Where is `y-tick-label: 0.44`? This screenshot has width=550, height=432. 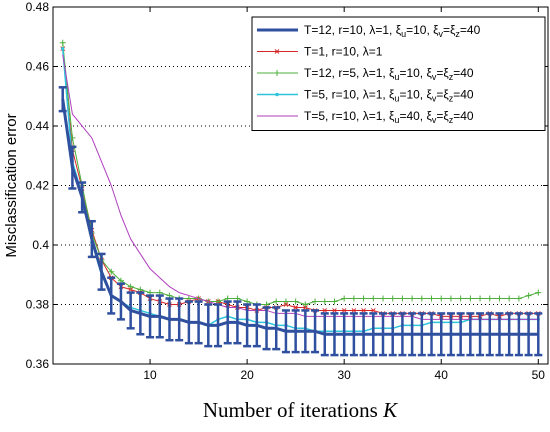
y-tick-label: 0.44 is located at coordinates (38, 126).